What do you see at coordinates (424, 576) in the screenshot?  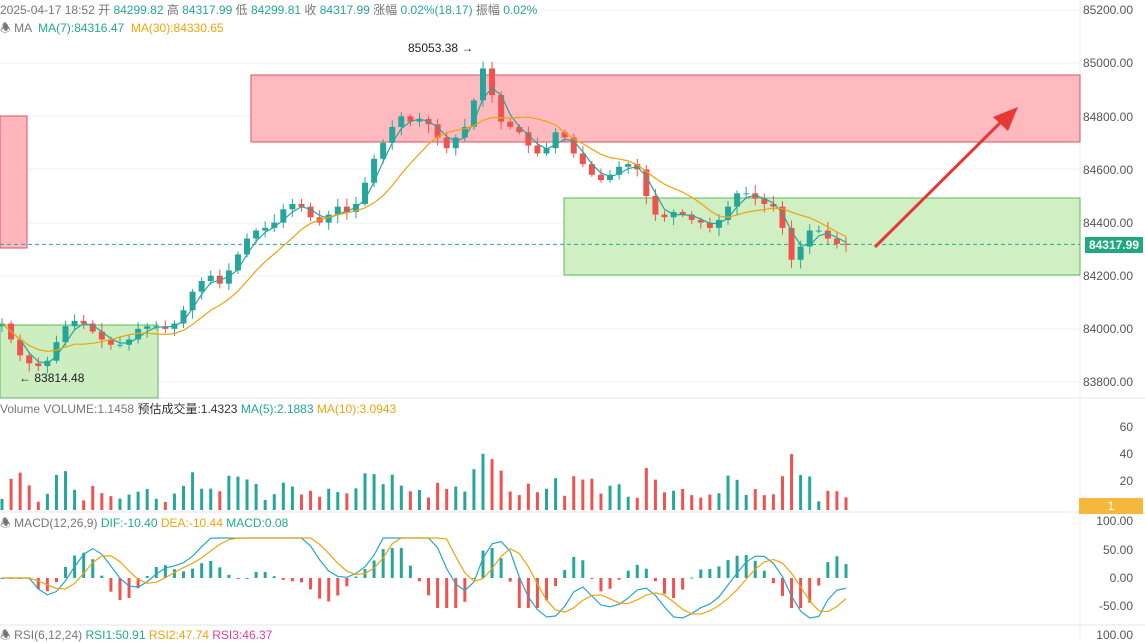 I see `macd-dea-line` at bounding box center [424, 576].